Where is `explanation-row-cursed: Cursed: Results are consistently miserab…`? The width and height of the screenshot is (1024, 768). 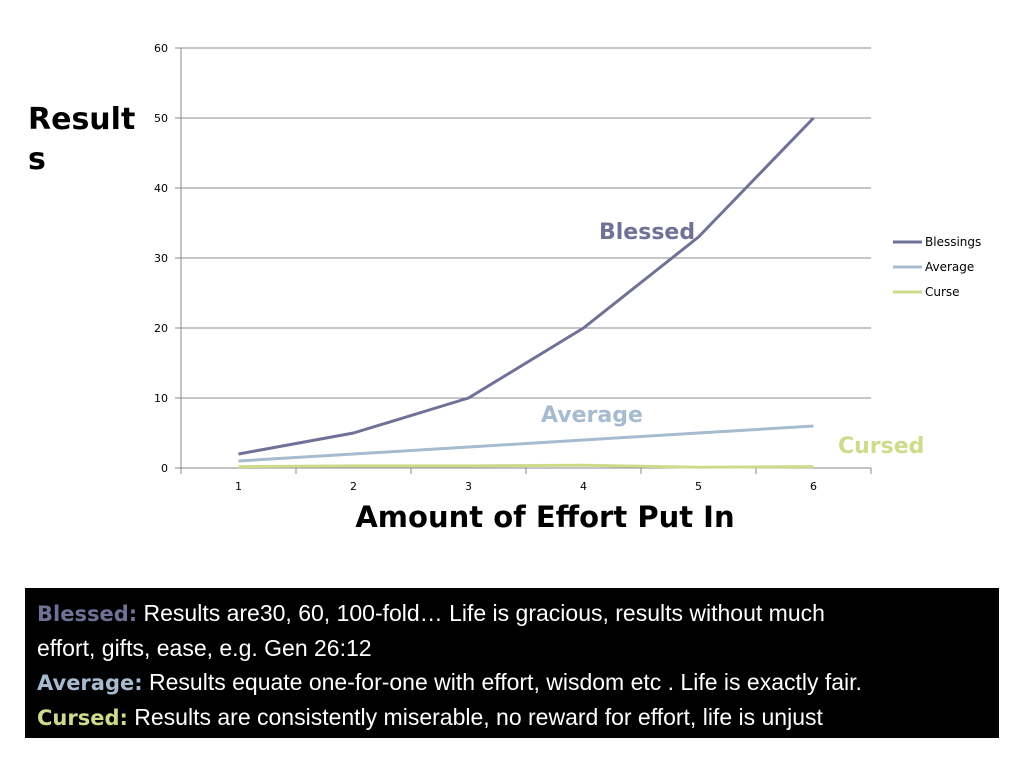 explanation-row-cursed: Cursed: Results are consistently miserab… is located at coordinates (513, 717).